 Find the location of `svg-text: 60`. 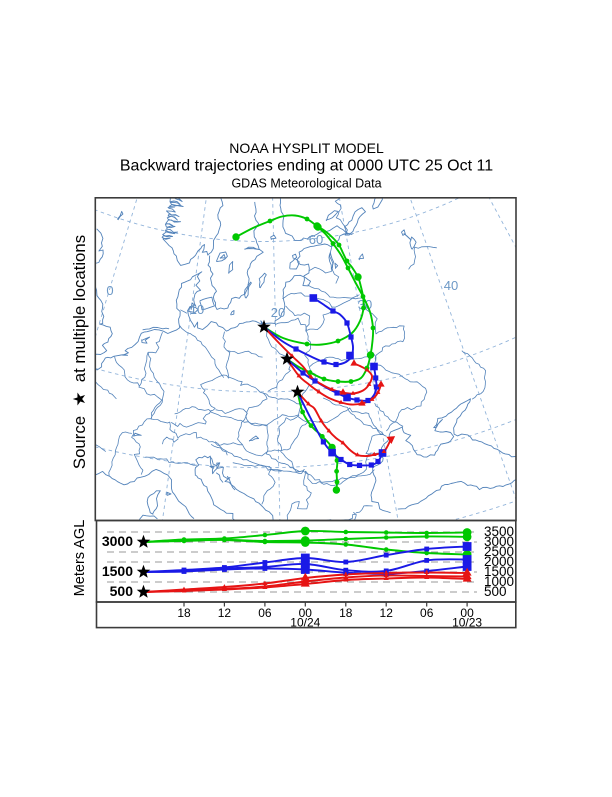

svg-text: 60 is located at coordinates (316, 239).